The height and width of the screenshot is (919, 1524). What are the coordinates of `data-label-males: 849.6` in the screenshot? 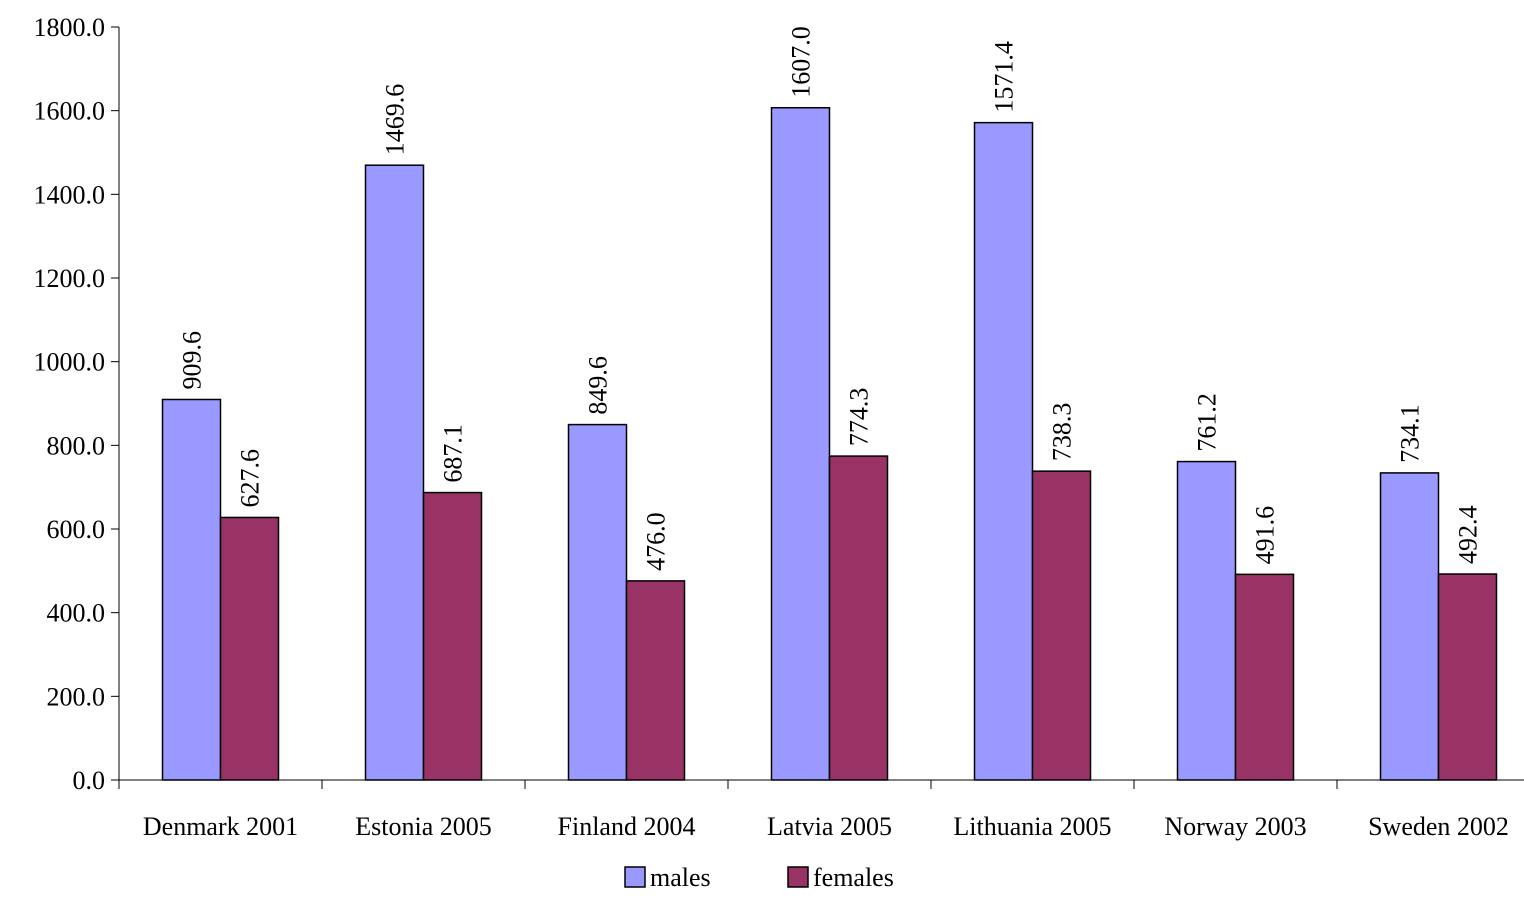 It's located at (598, 385).